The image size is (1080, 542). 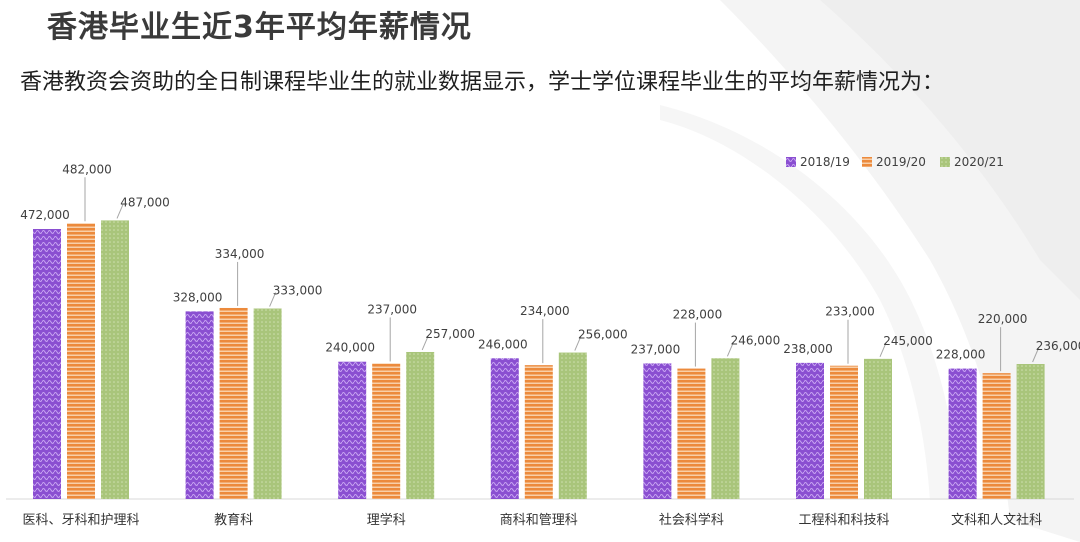 What do you see at coordinates (657, 431) in the screenshot?
I see `bar-5-2018/19` at bounding box center [657, 431].